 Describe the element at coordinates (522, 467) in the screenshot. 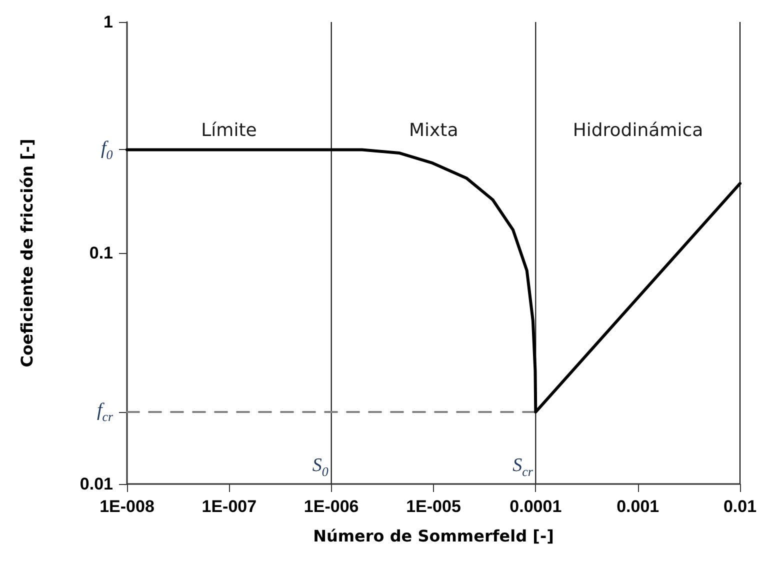

I see `ref-line-label: S$_{cr}$` at that location.